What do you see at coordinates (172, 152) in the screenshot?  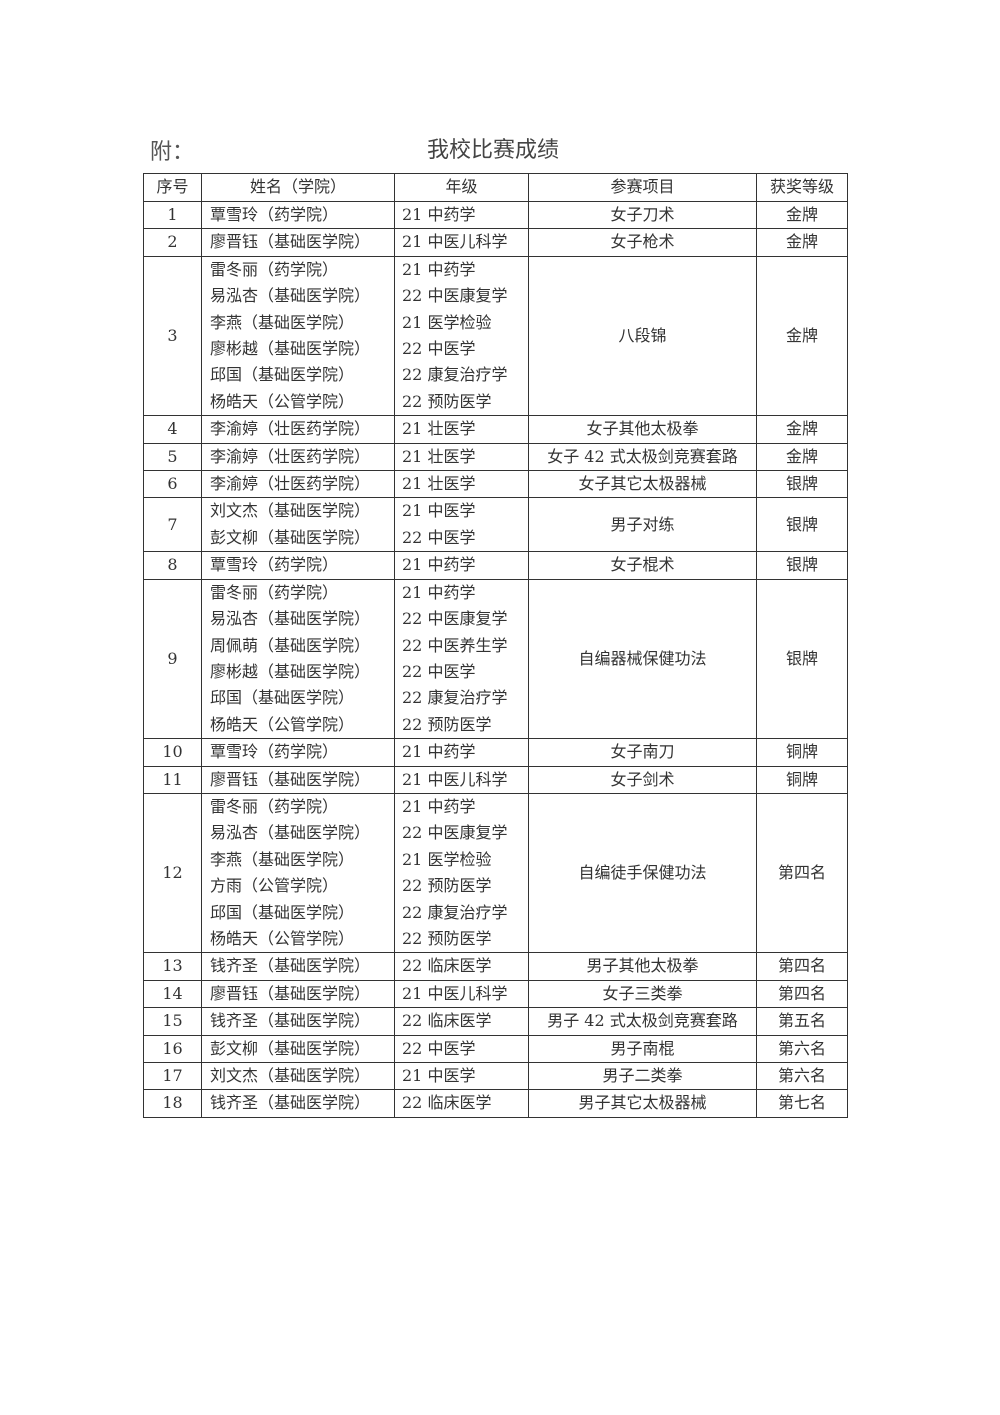 I see `attachment-label: 附：` at bounding box center [172, 152].